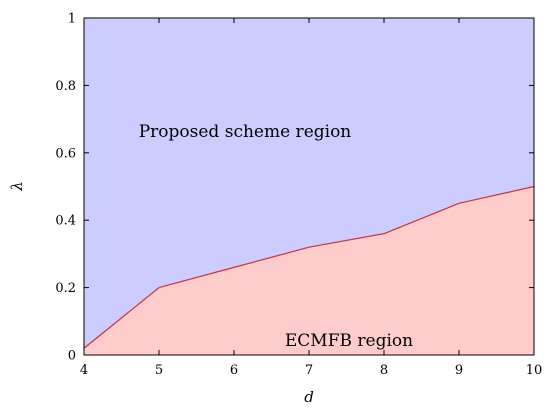  What do you see at coordinates (349, 341) in the screenshot?
I see `region-label-lower: ECMFB region` at bounding box center [349, 341].